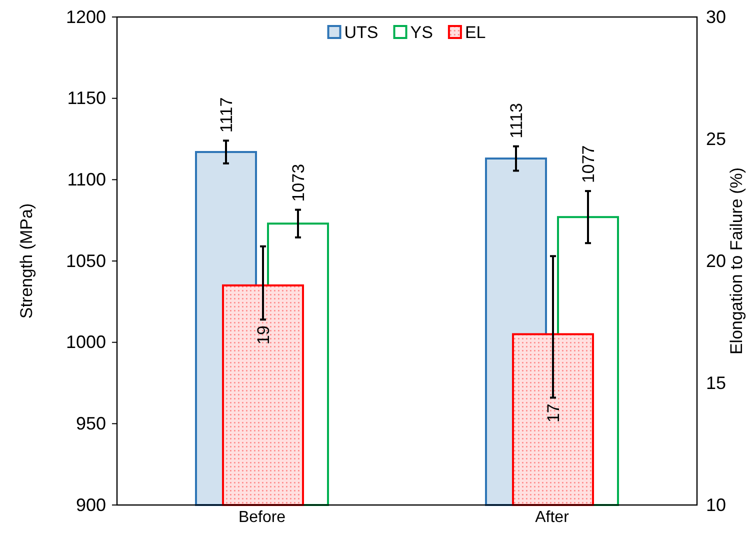  Describe the element at coordinates (226, 115) in the screenshot. I see `data-label: 1117` at that location.